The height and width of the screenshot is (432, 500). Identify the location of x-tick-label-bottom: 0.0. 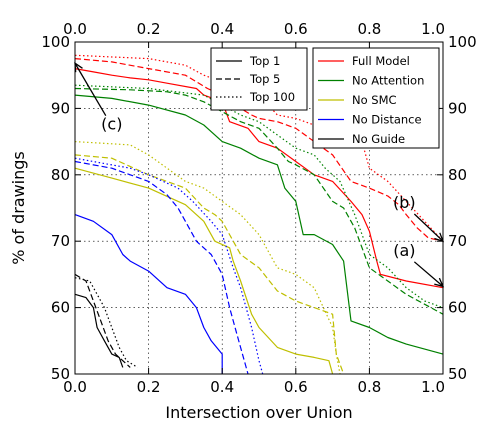
(75, 387).